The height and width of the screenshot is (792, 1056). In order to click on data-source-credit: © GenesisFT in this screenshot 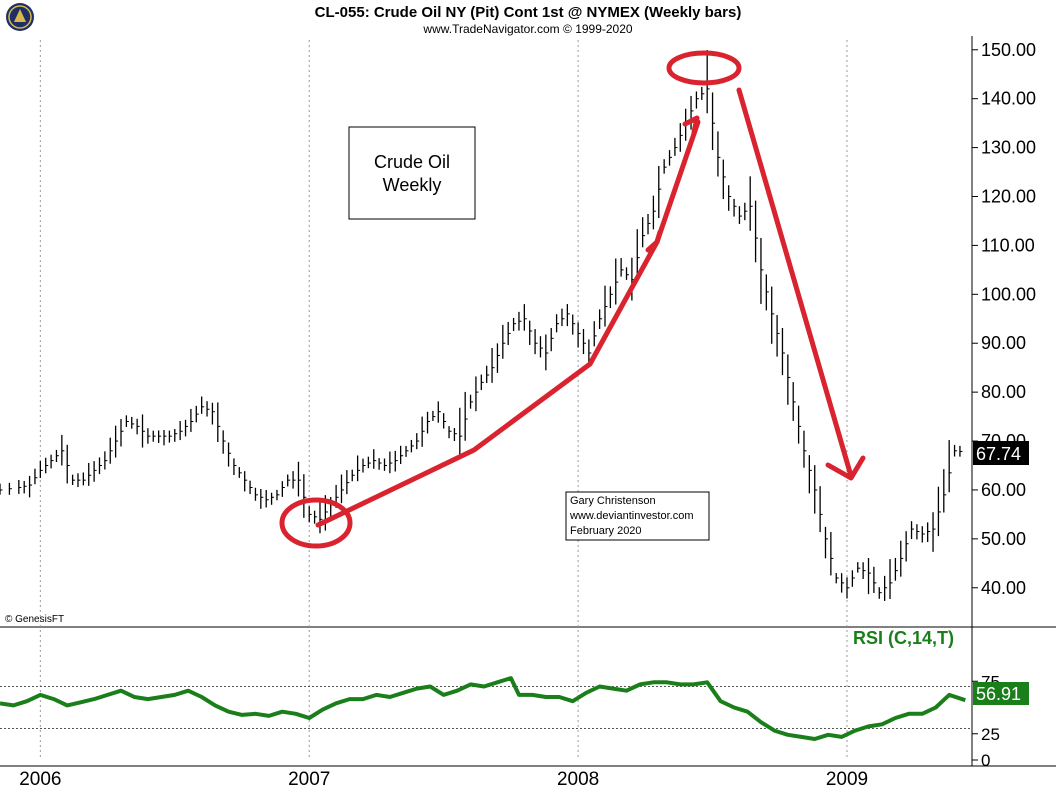, I will do `click(34, 619)`.